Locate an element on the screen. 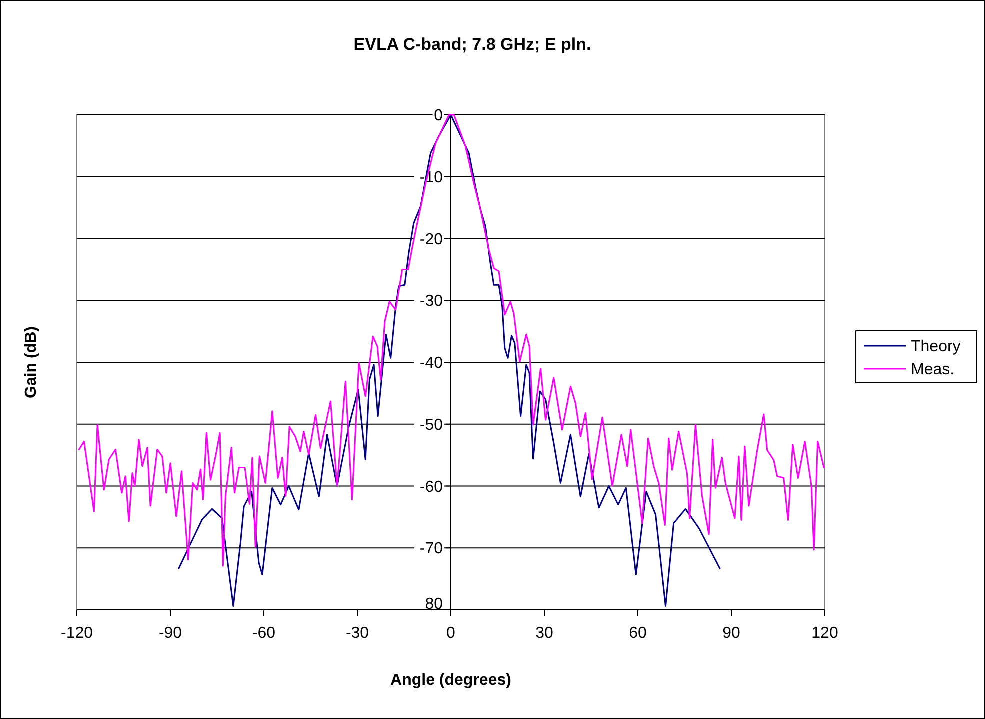 This screenshot has height=719, width=985. x-tick-label: 30 is located at coordinates (545, 633).